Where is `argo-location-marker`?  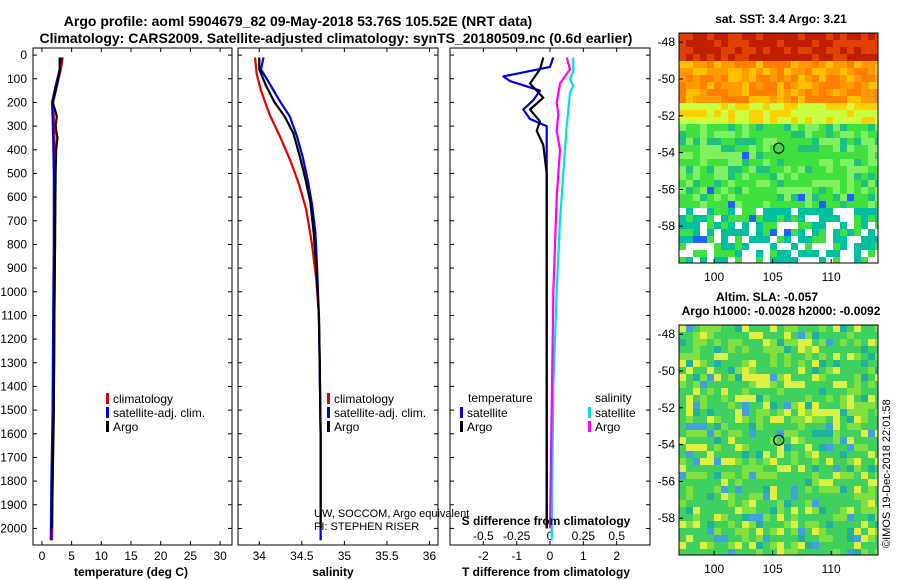 argo-location-marker is located at coordinates (779, 148).